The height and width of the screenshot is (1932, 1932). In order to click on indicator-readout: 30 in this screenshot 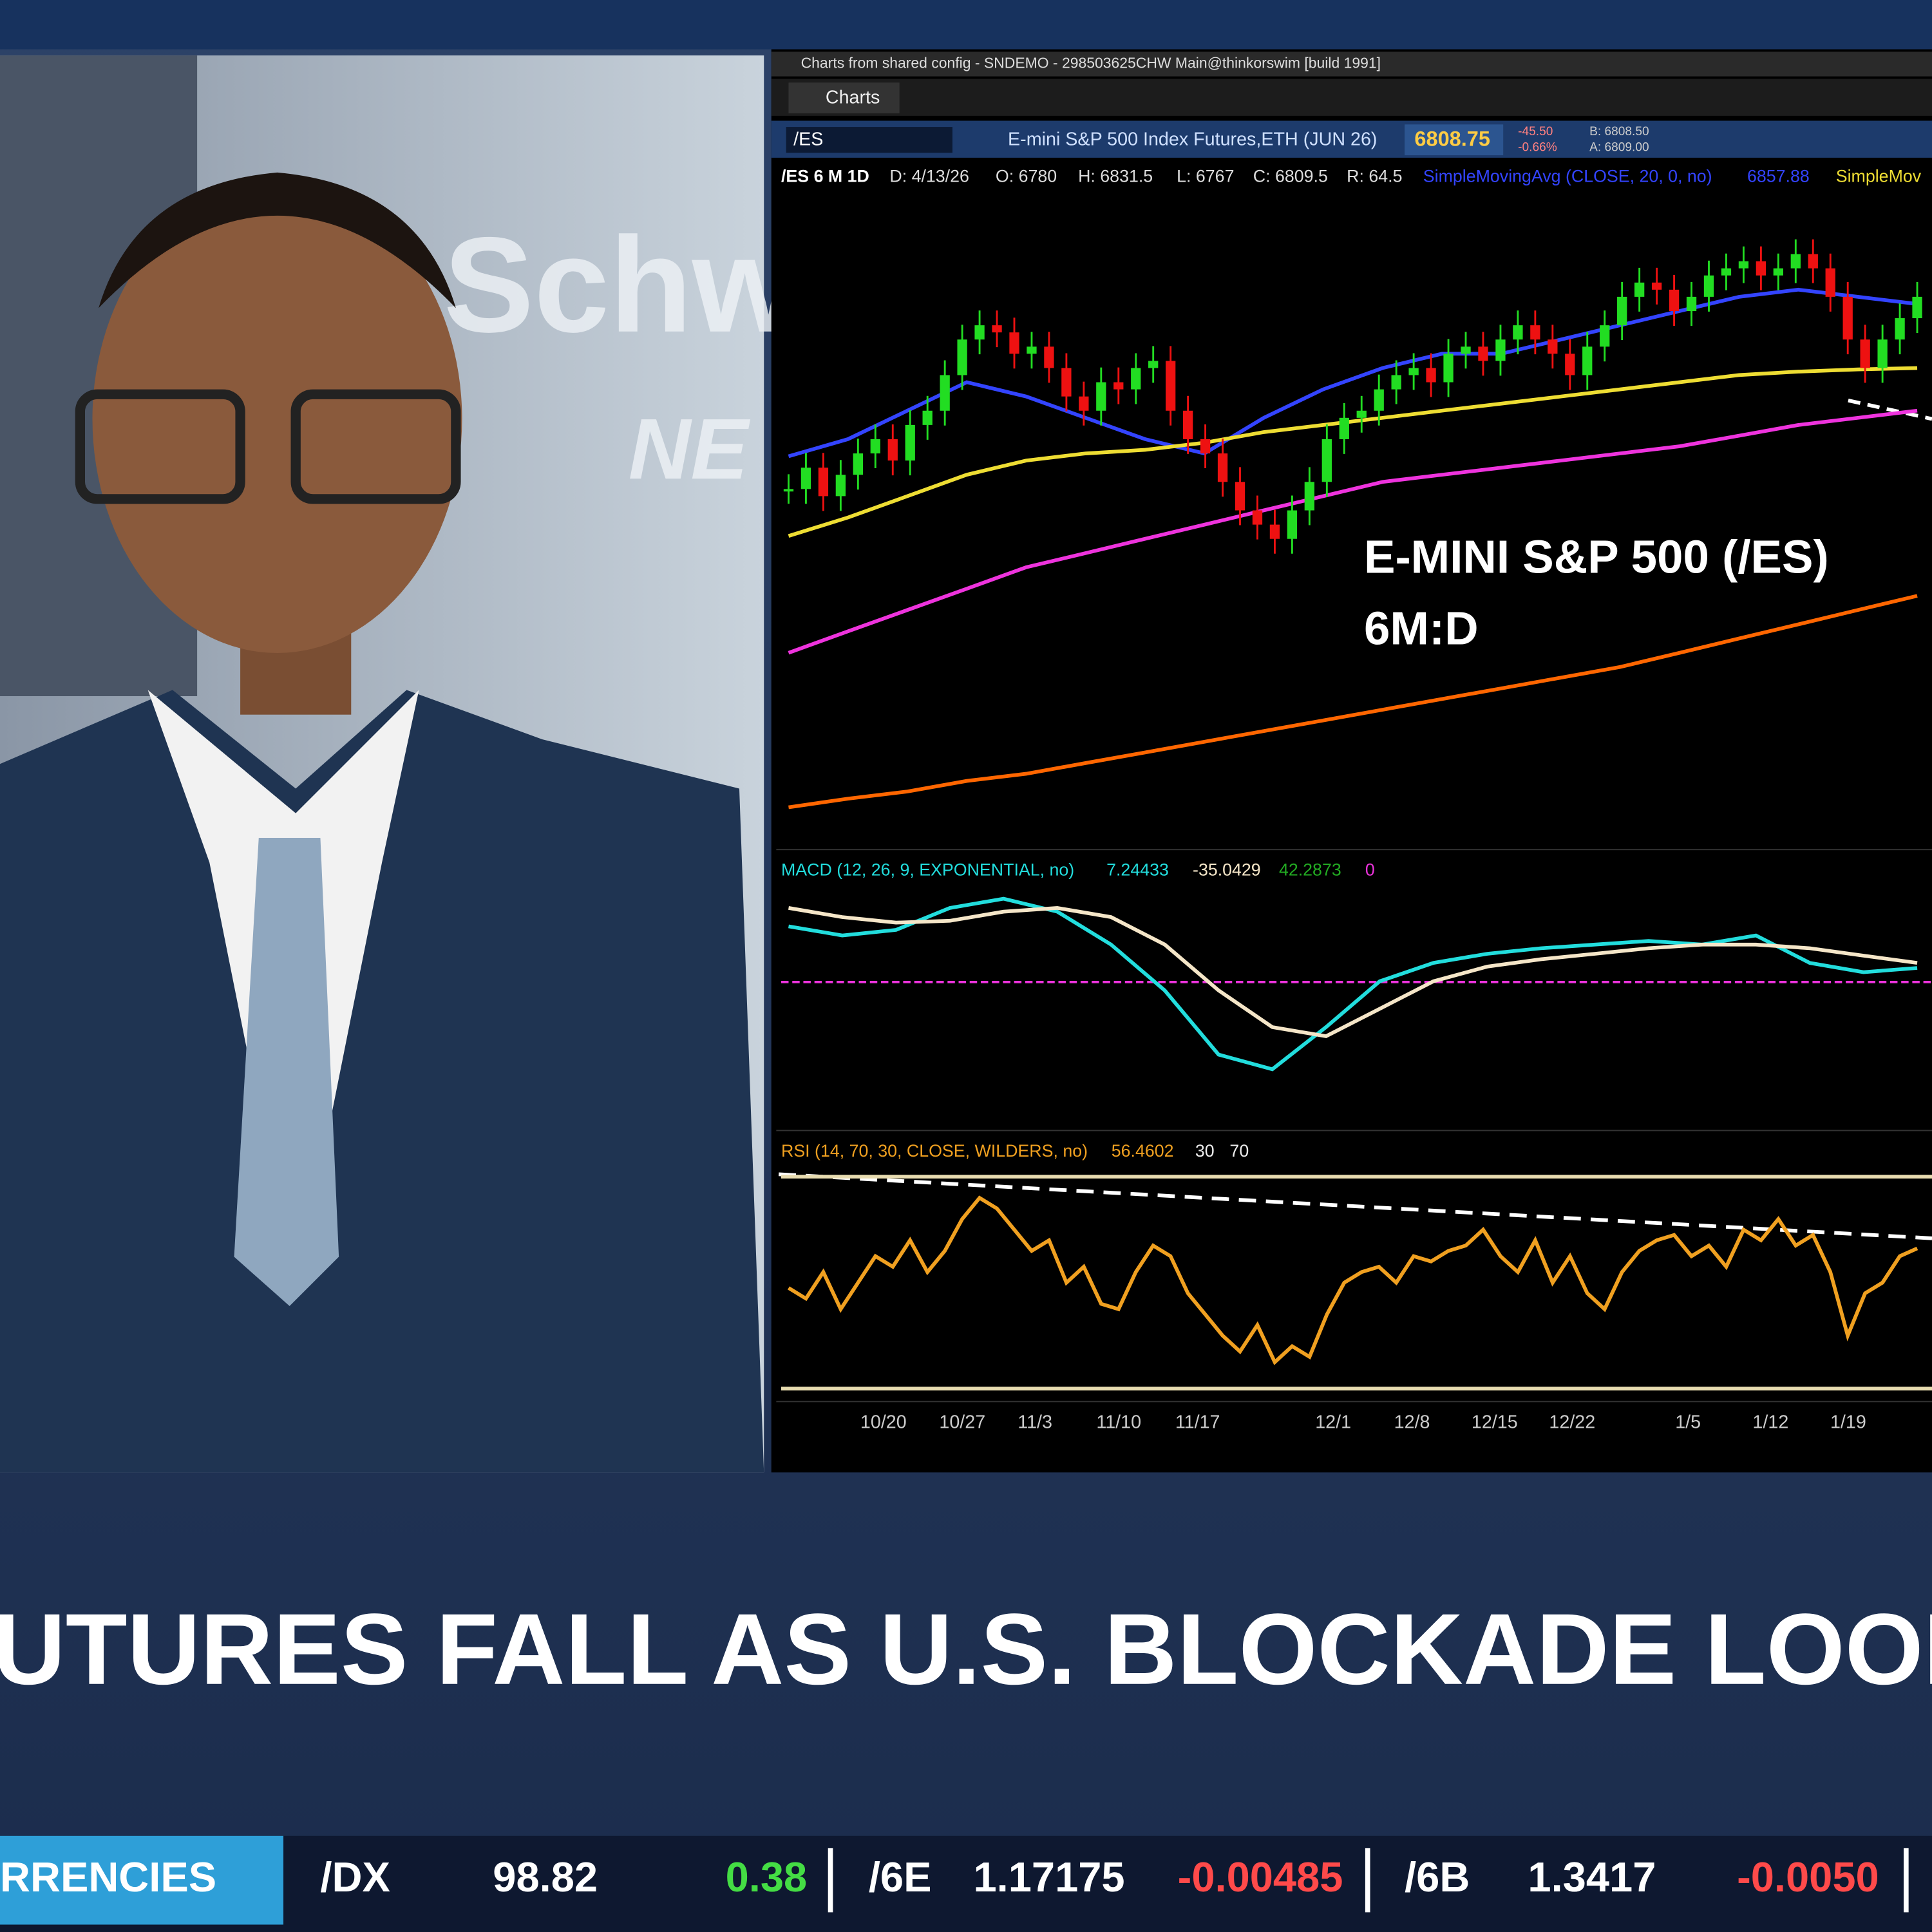, I will do `click(1205, 1150)`.